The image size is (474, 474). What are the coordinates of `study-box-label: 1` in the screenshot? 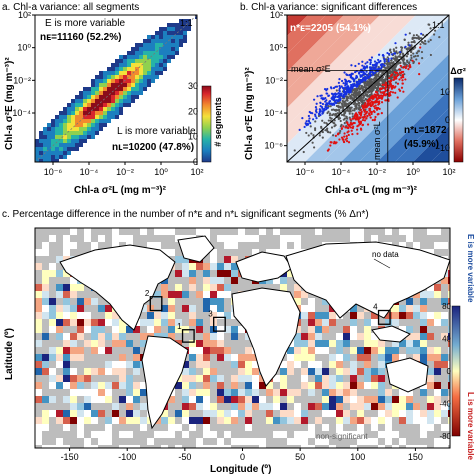 It's located at (179, 326).